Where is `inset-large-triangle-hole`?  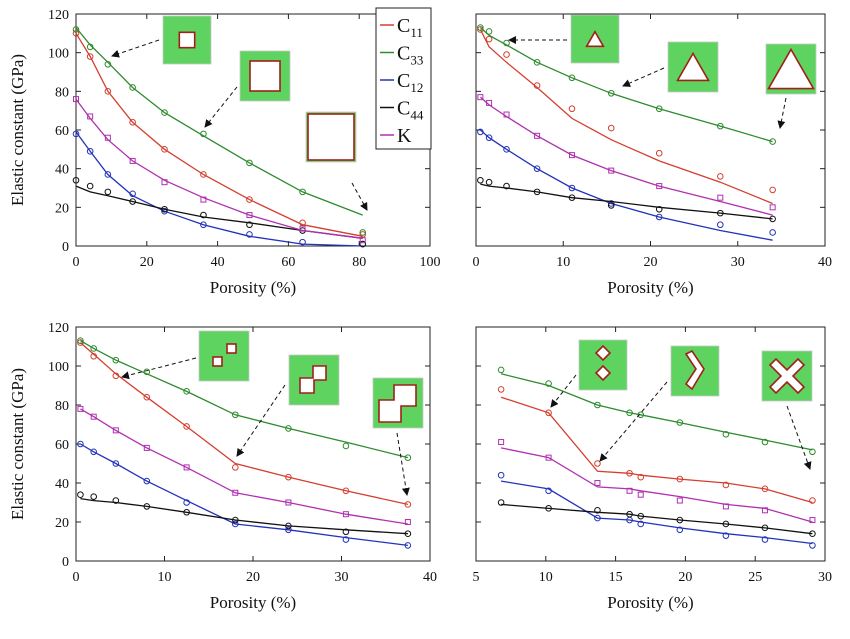 inset-large-triangle-hole is located at coordinates (791, 69).